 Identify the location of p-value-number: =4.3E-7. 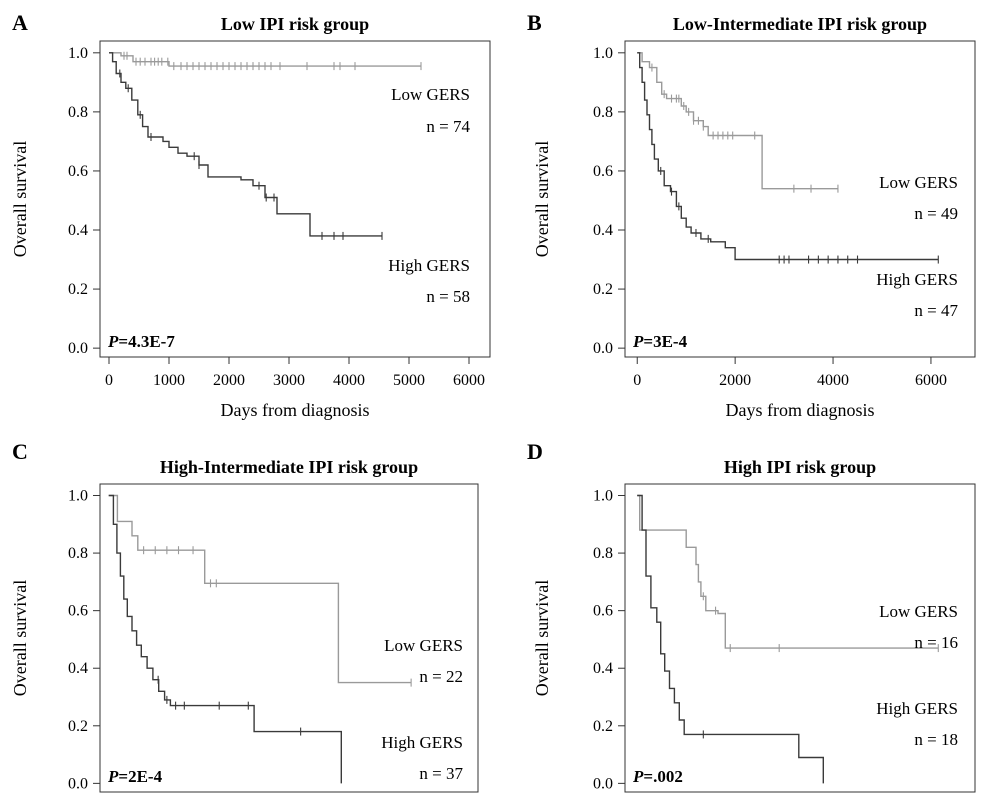
(146, 341).